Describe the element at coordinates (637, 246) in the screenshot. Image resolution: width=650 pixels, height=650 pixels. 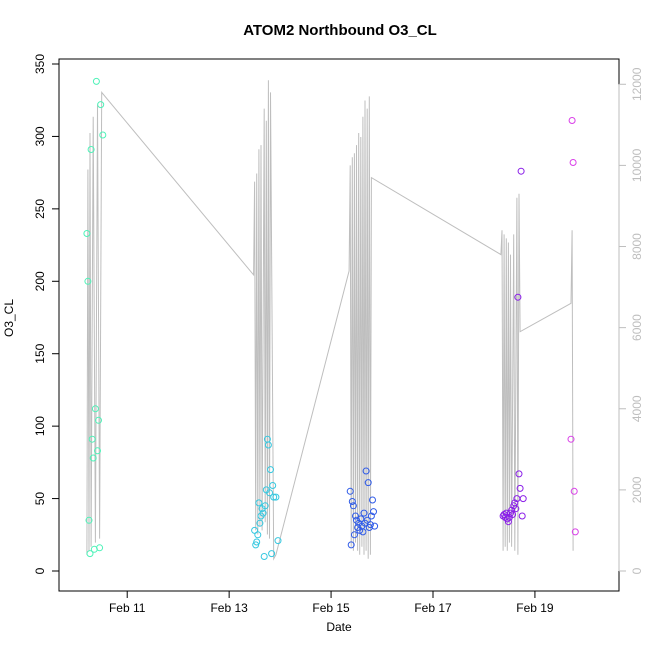
I see `y2-tick-label: 8000` at that location.